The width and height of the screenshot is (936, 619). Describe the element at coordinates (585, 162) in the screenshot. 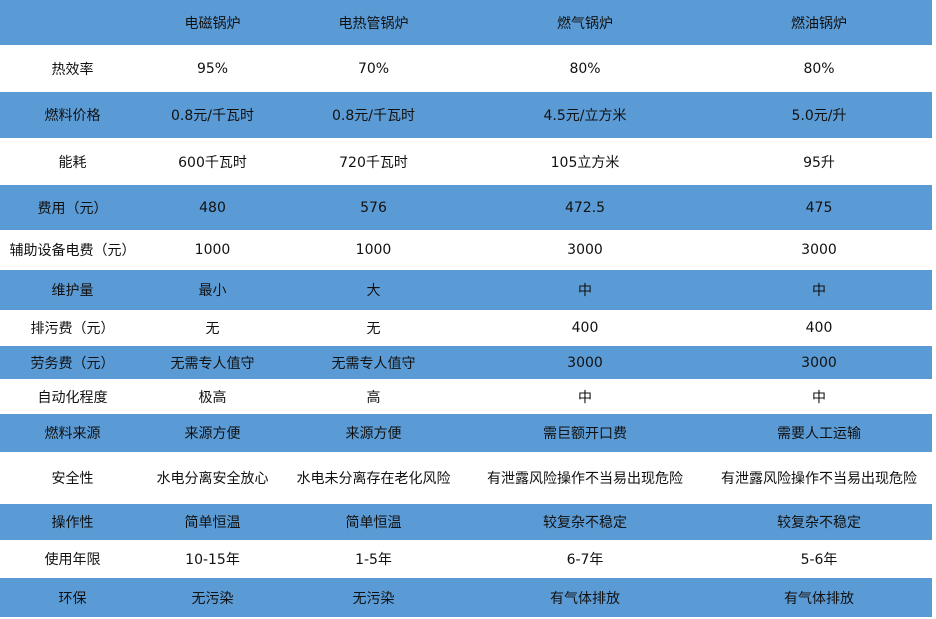

I see `table-cell: 105立方米` at that location.